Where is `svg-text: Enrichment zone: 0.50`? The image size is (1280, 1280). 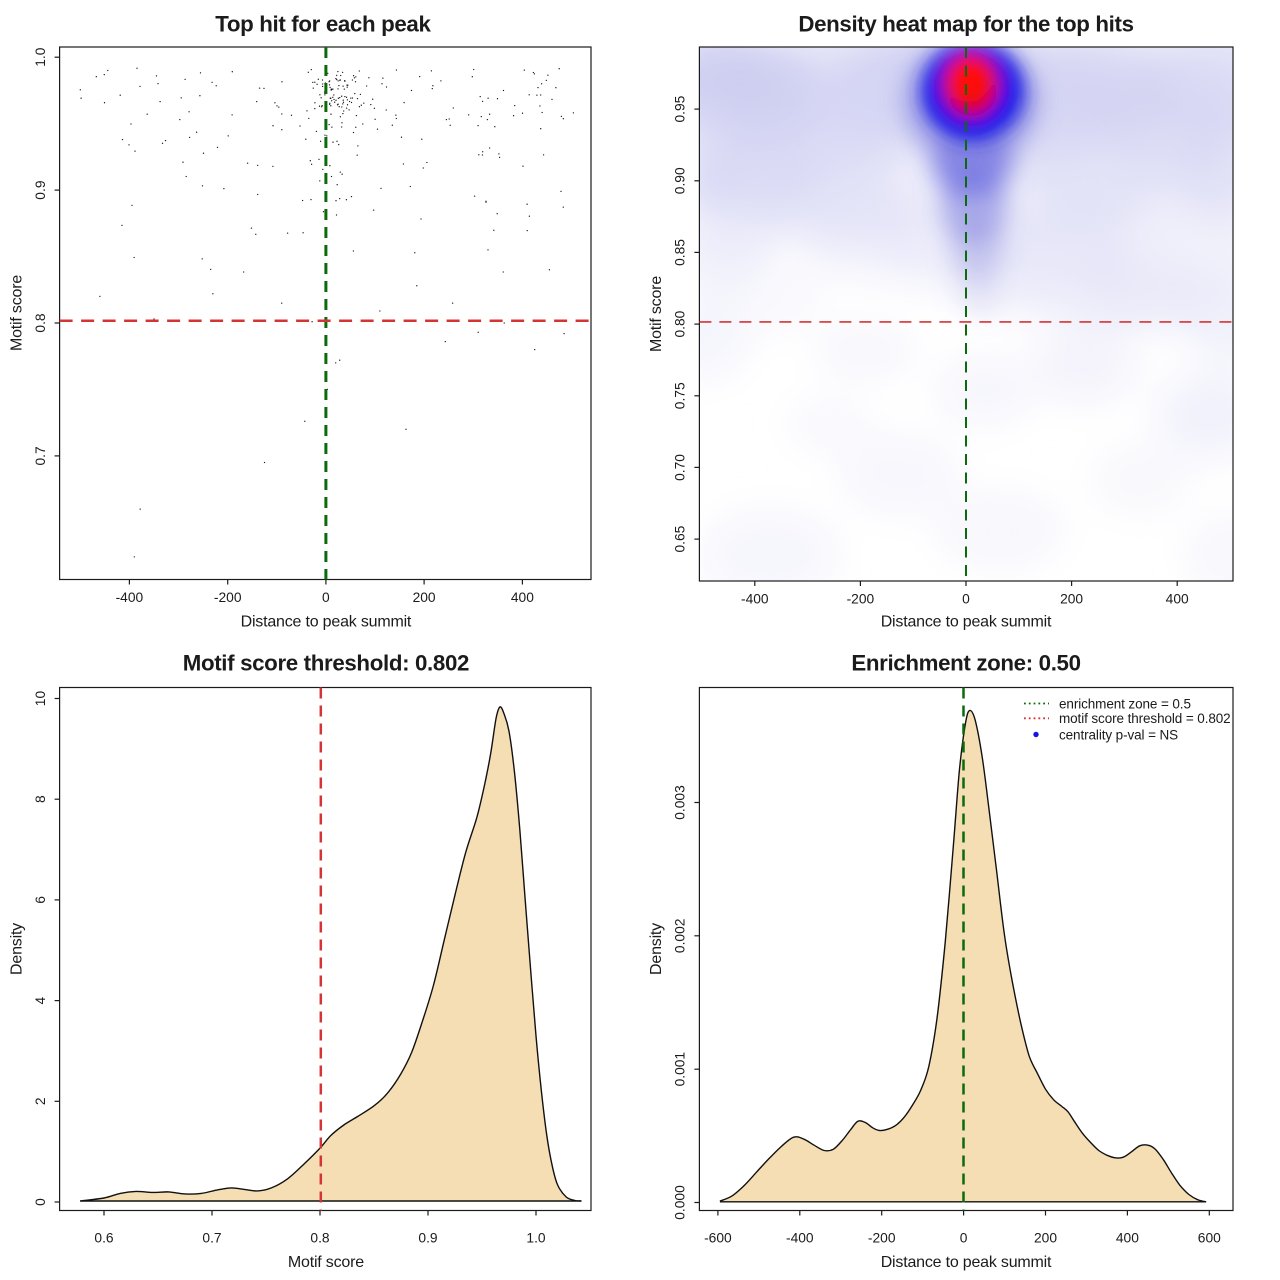 svg-text: Enrichment zone: 0.50 is located at coordinates (965, 663).